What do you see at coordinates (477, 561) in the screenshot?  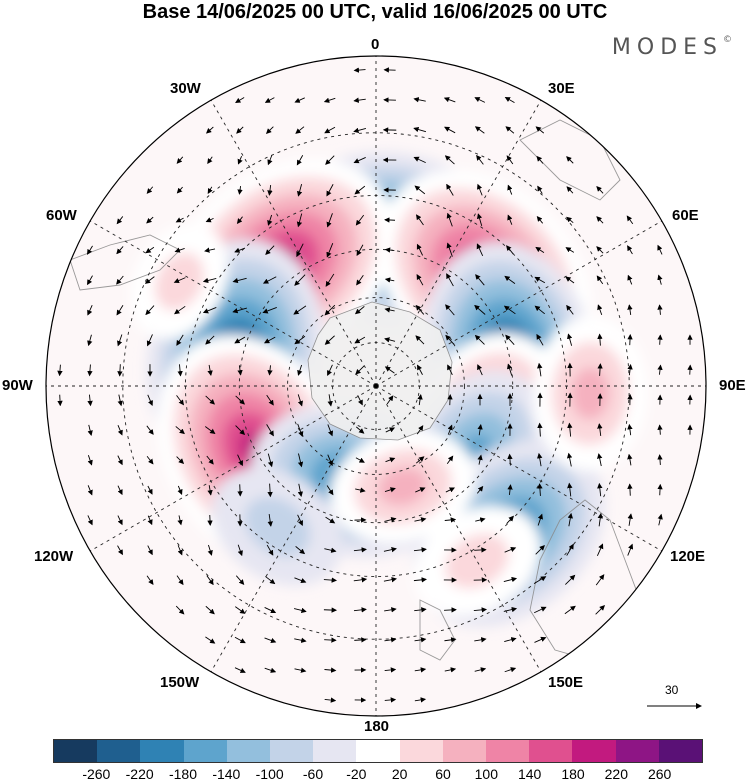 I see `positive-anomaly-contour` at bounding box center [477, 561].